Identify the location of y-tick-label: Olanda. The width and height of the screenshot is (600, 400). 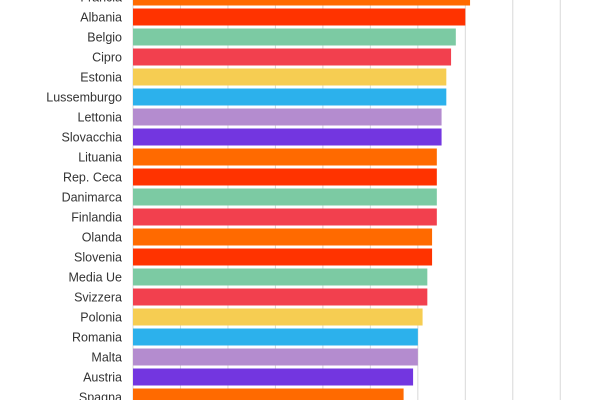
(102, 237).